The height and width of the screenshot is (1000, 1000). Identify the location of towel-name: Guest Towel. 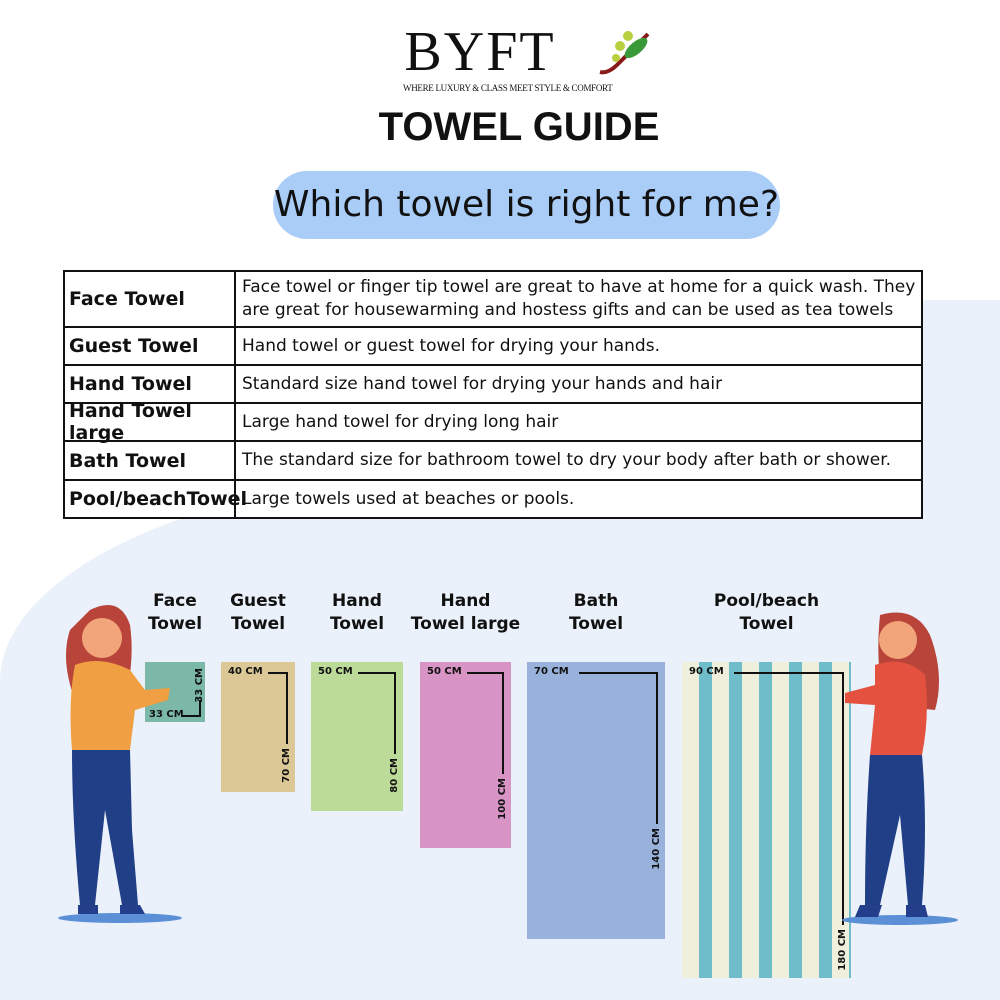
(150, 346).